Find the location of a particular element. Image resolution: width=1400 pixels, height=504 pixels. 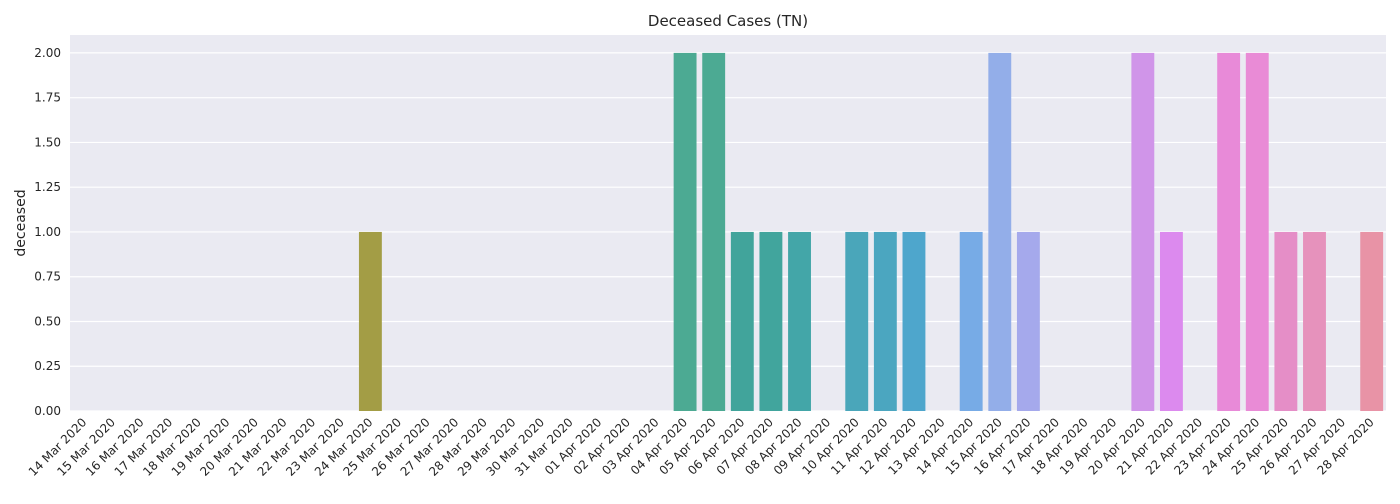

y-tick-label: 2.00 is located at coordinates (47, 53).